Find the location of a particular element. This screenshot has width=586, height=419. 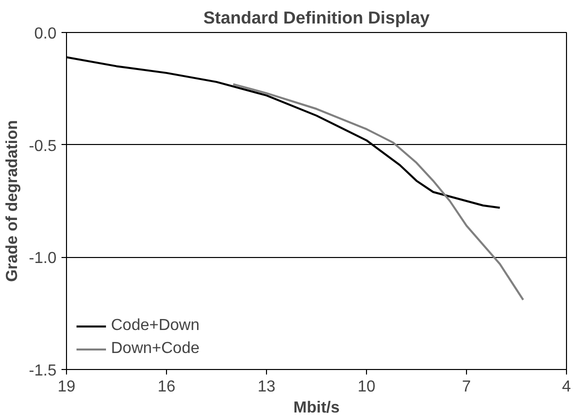

x-tick-label: 10 is located at coordinates (367, 387).